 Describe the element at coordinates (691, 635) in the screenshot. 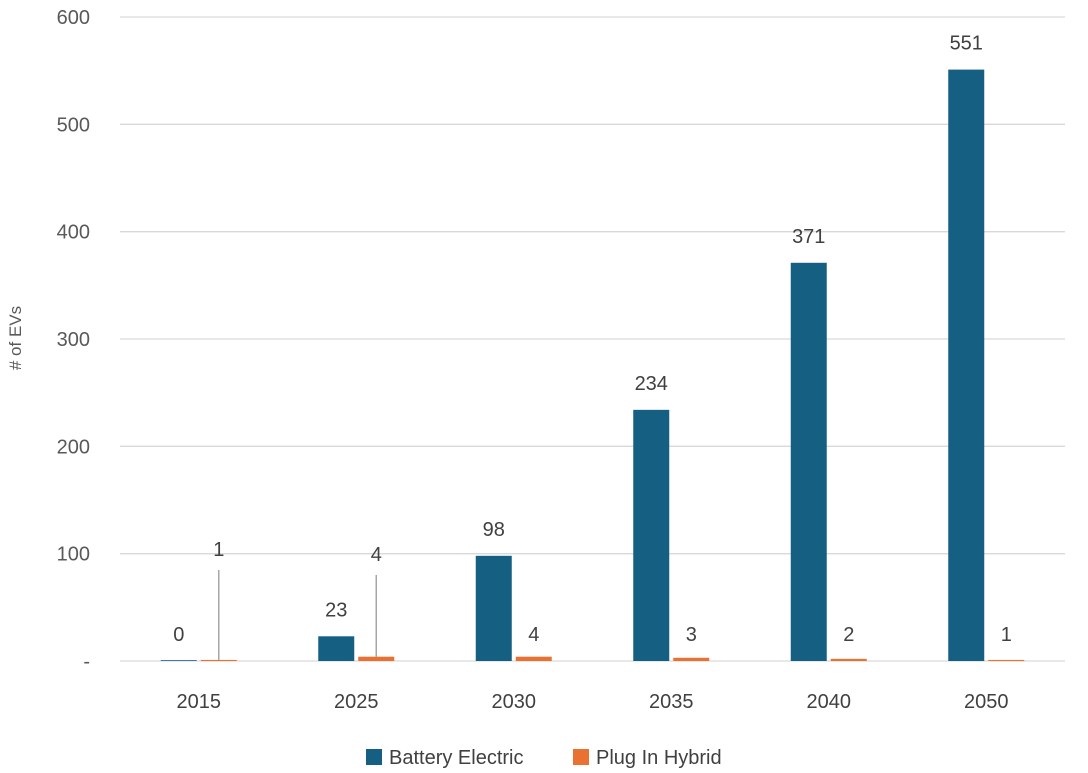

I see `data-label: 3` at that location.